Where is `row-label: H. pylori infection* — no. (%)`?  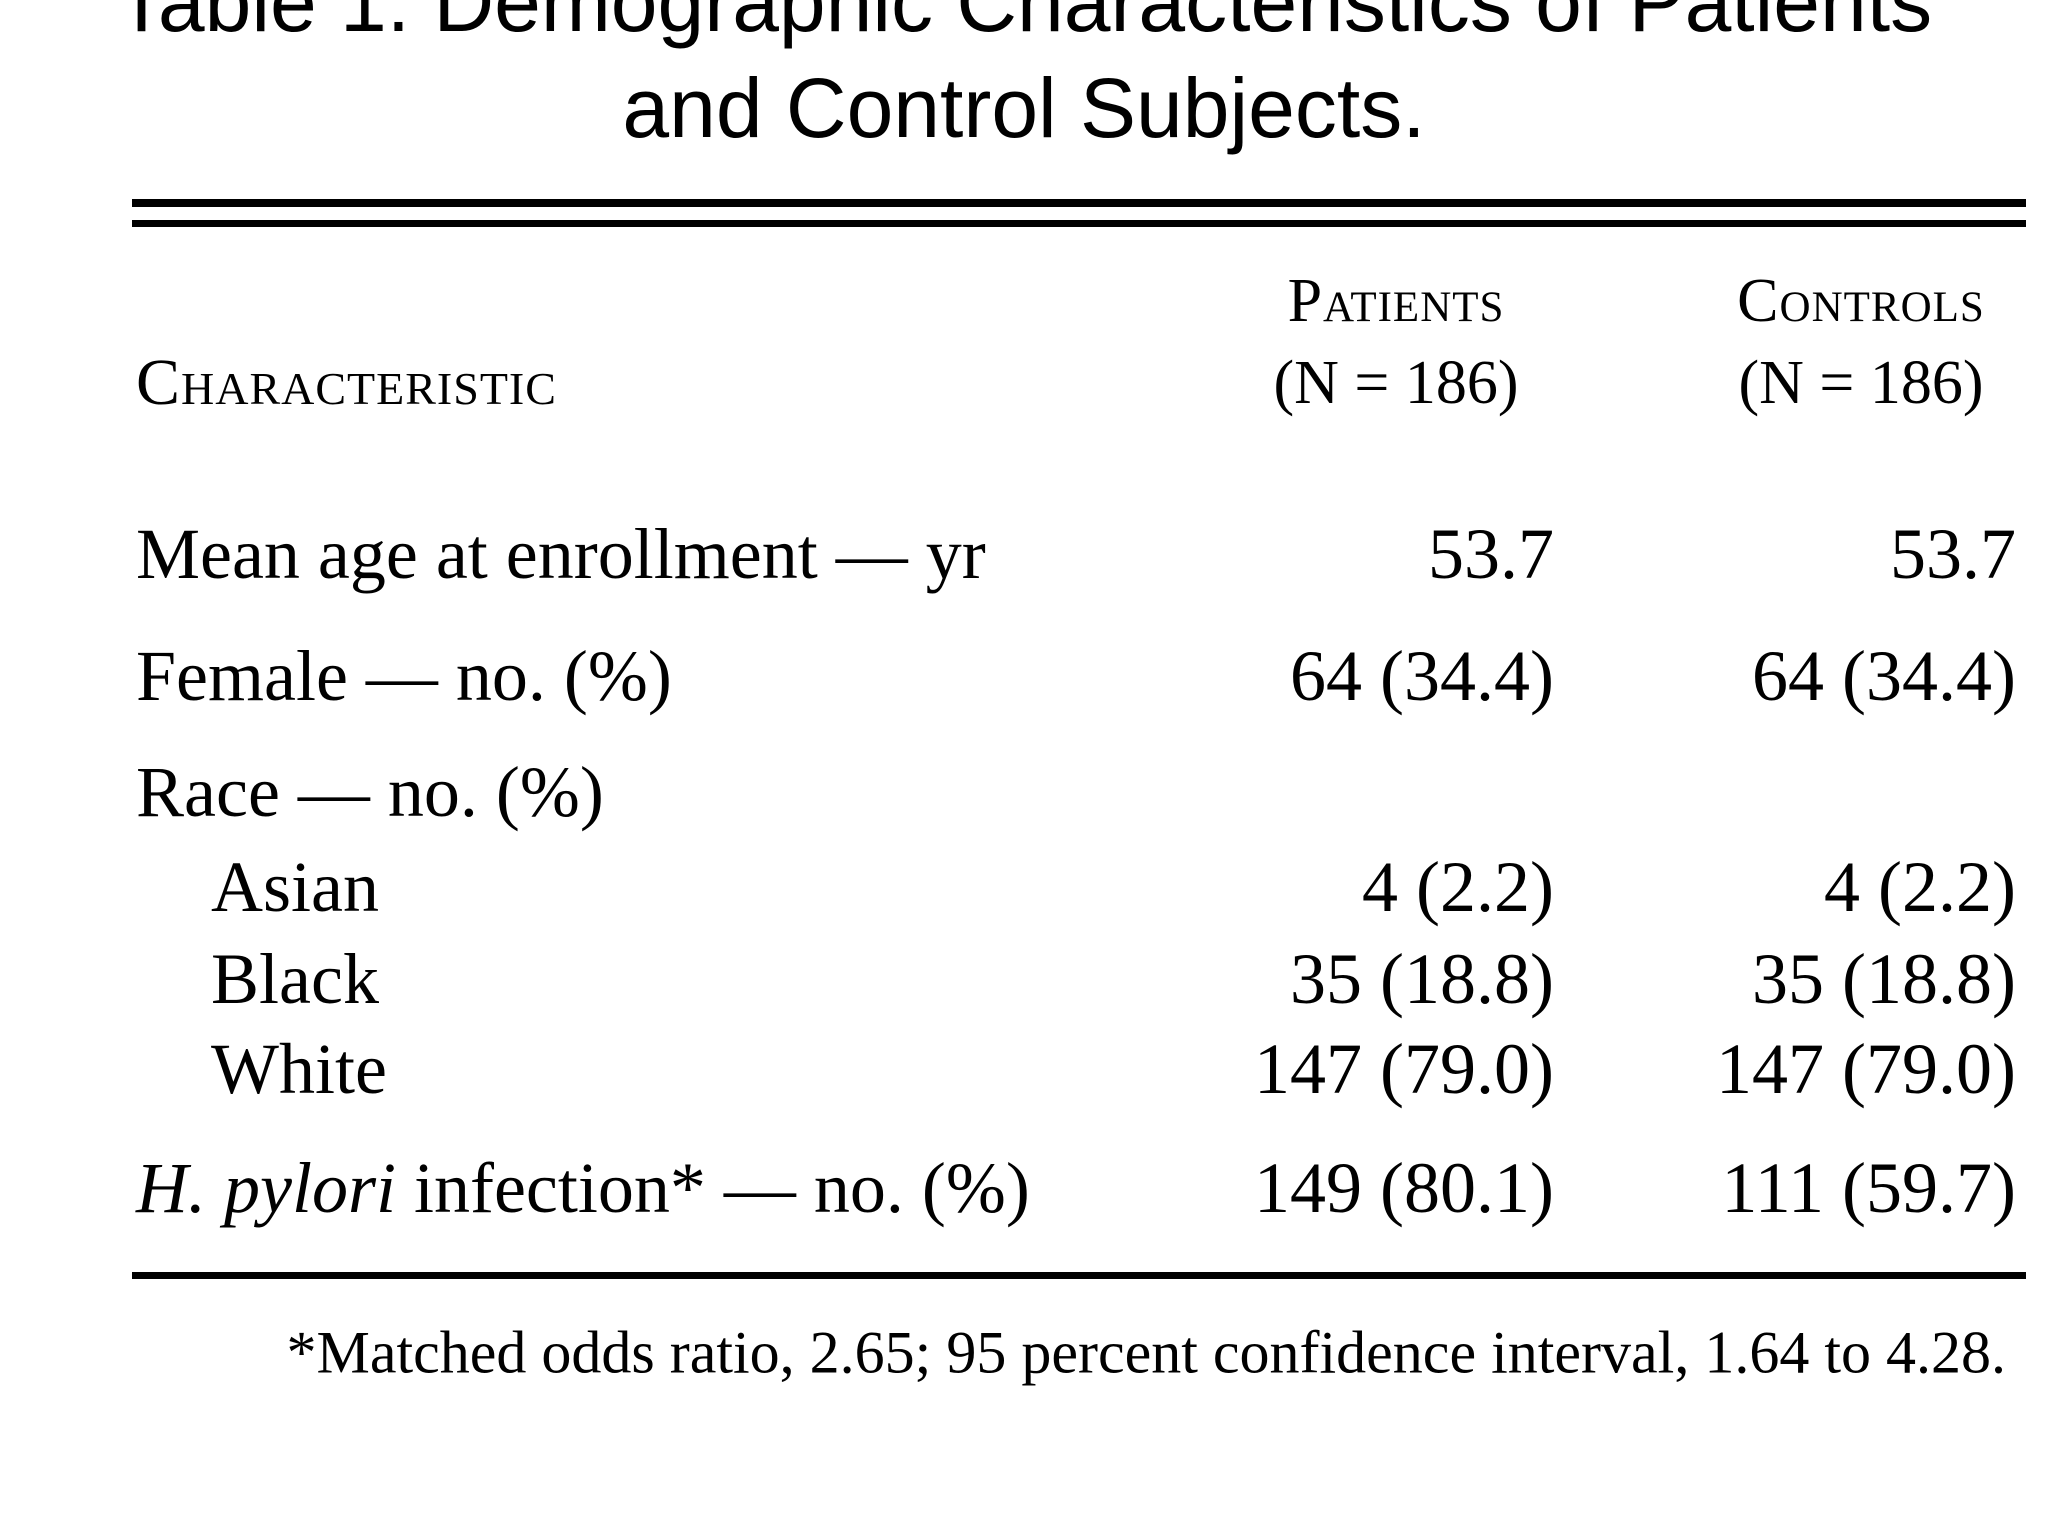 row-label: H. pylori infection* — no. (%) is located at coordinates (583, 1188).